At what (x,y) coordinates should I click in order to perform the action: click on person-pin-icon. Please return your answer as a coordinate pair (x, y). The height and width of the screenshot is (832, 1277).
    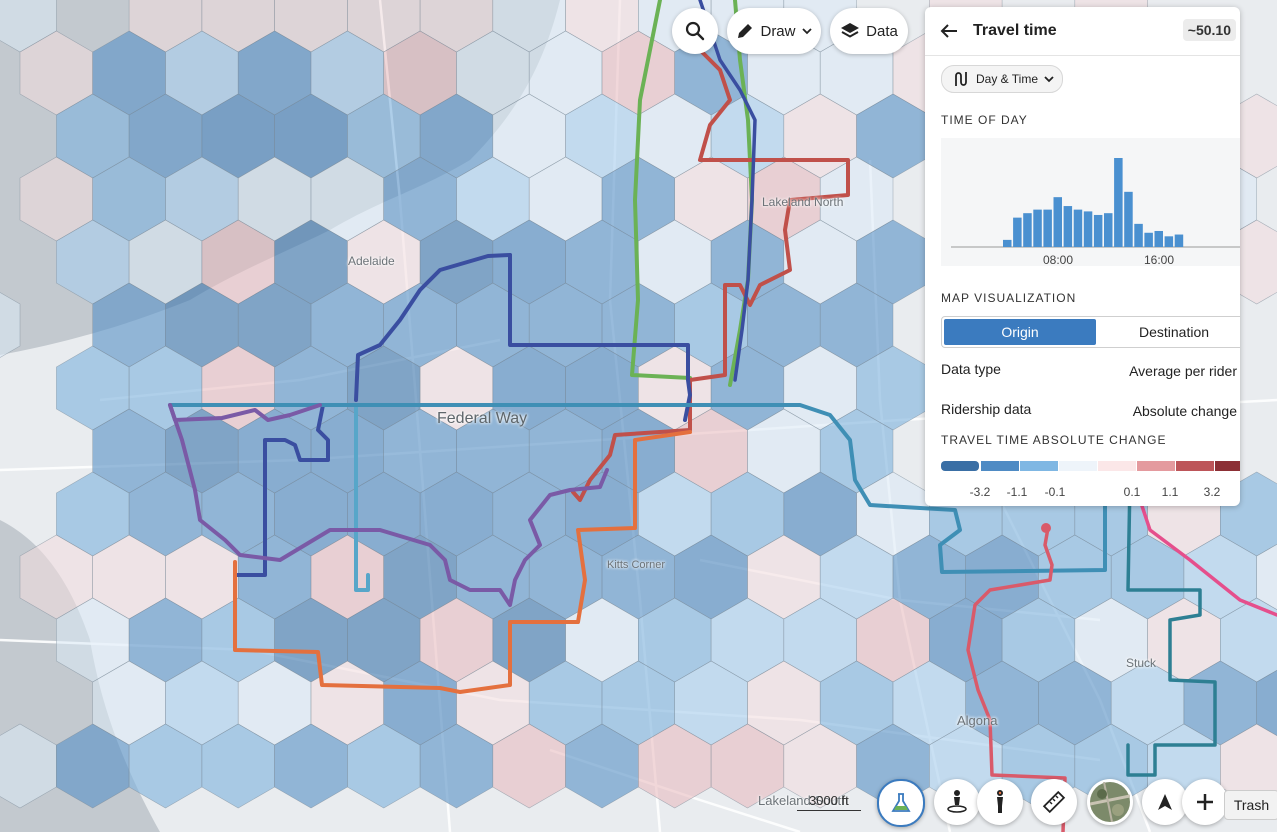
    Looking at the image, I should click on (957, 801).